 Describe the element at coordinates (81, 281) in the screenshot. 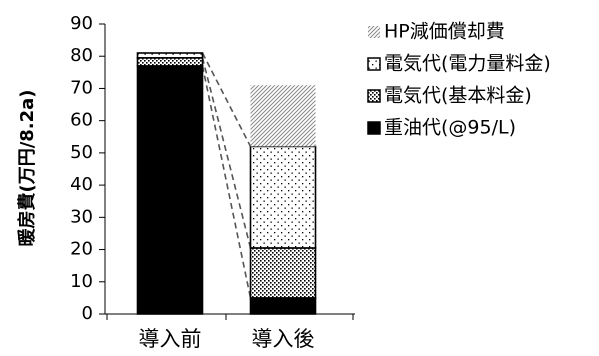

I see `y-tick-label: 10` at that location.